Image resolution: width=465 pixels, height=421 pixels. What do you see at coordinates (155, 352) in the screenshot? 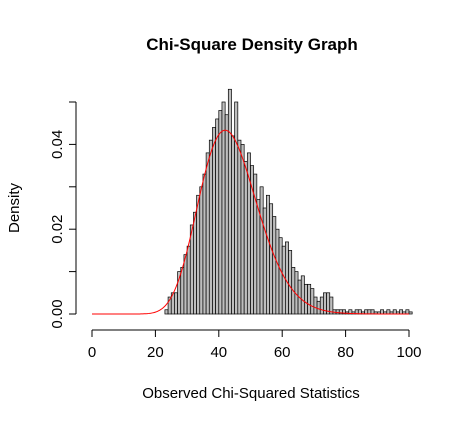
I see `x-tick-label: 20` at bounding box center [155, 352].